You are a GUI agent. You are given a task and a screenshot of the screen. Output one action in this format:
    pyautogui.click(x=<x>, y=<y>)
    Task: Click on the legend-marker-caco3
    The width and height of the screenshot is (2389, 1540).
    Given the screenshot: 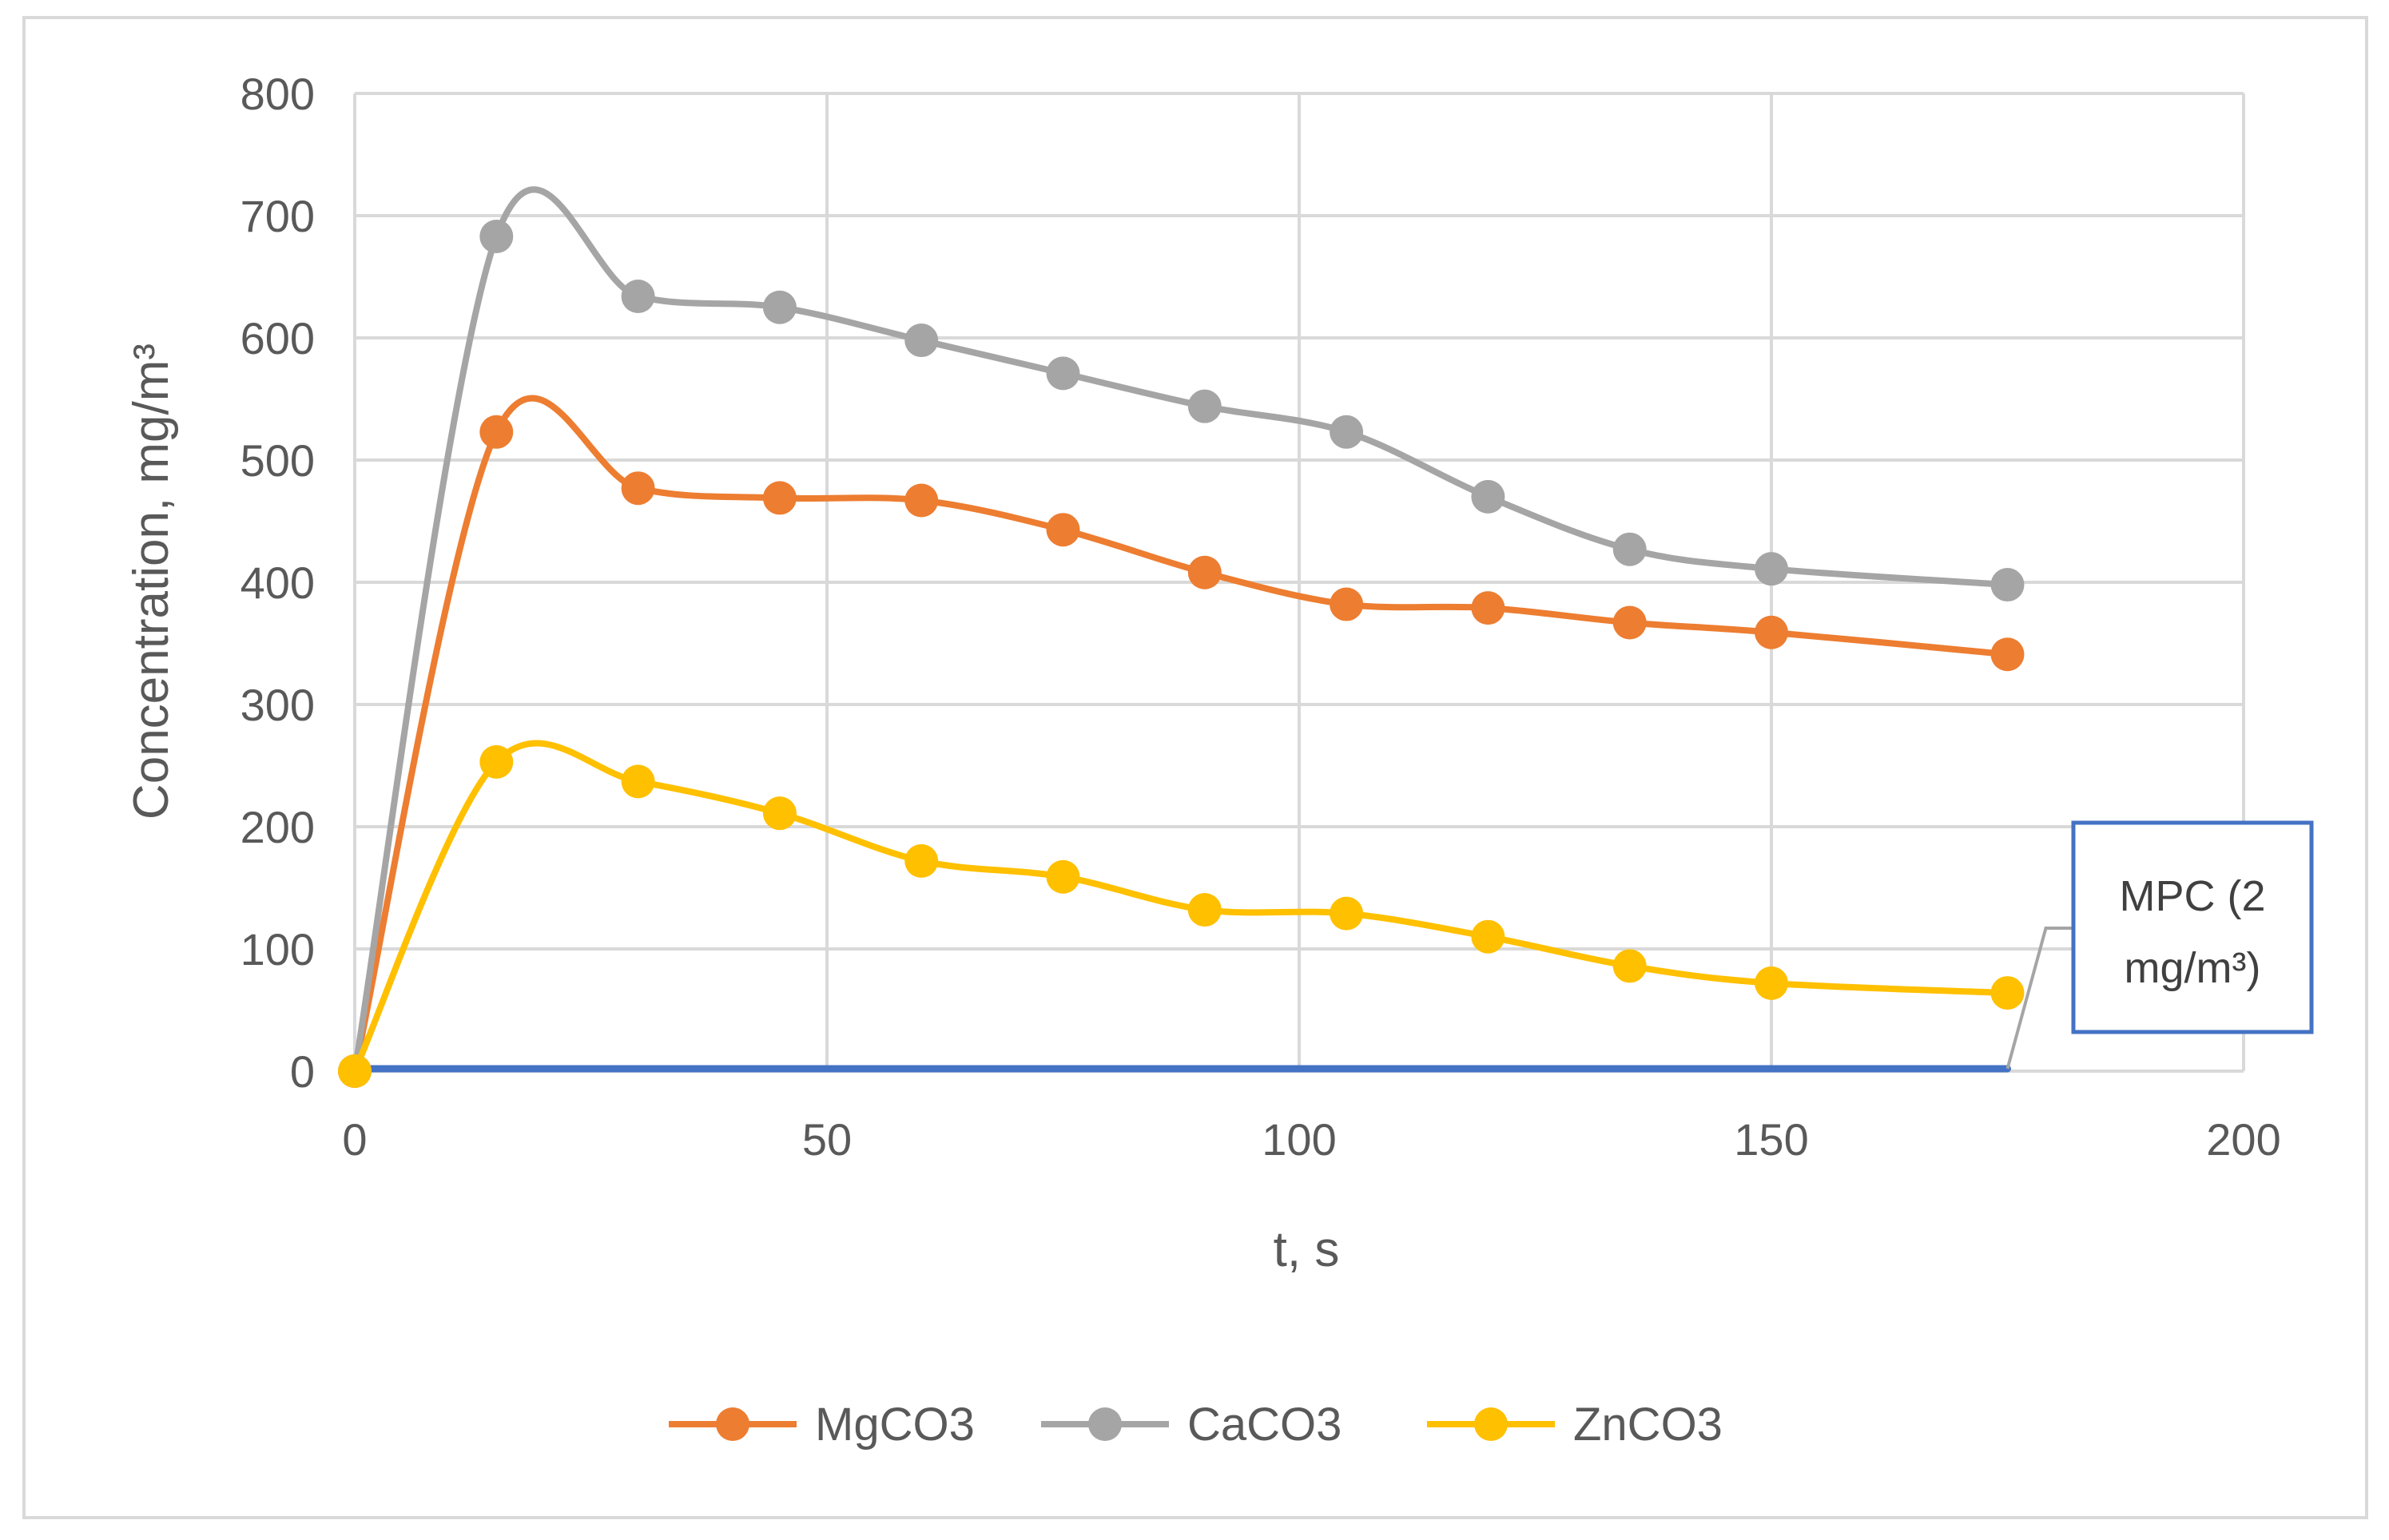 What is the action you would take?
    pyautogui.click(x=1105, y=1424)
    